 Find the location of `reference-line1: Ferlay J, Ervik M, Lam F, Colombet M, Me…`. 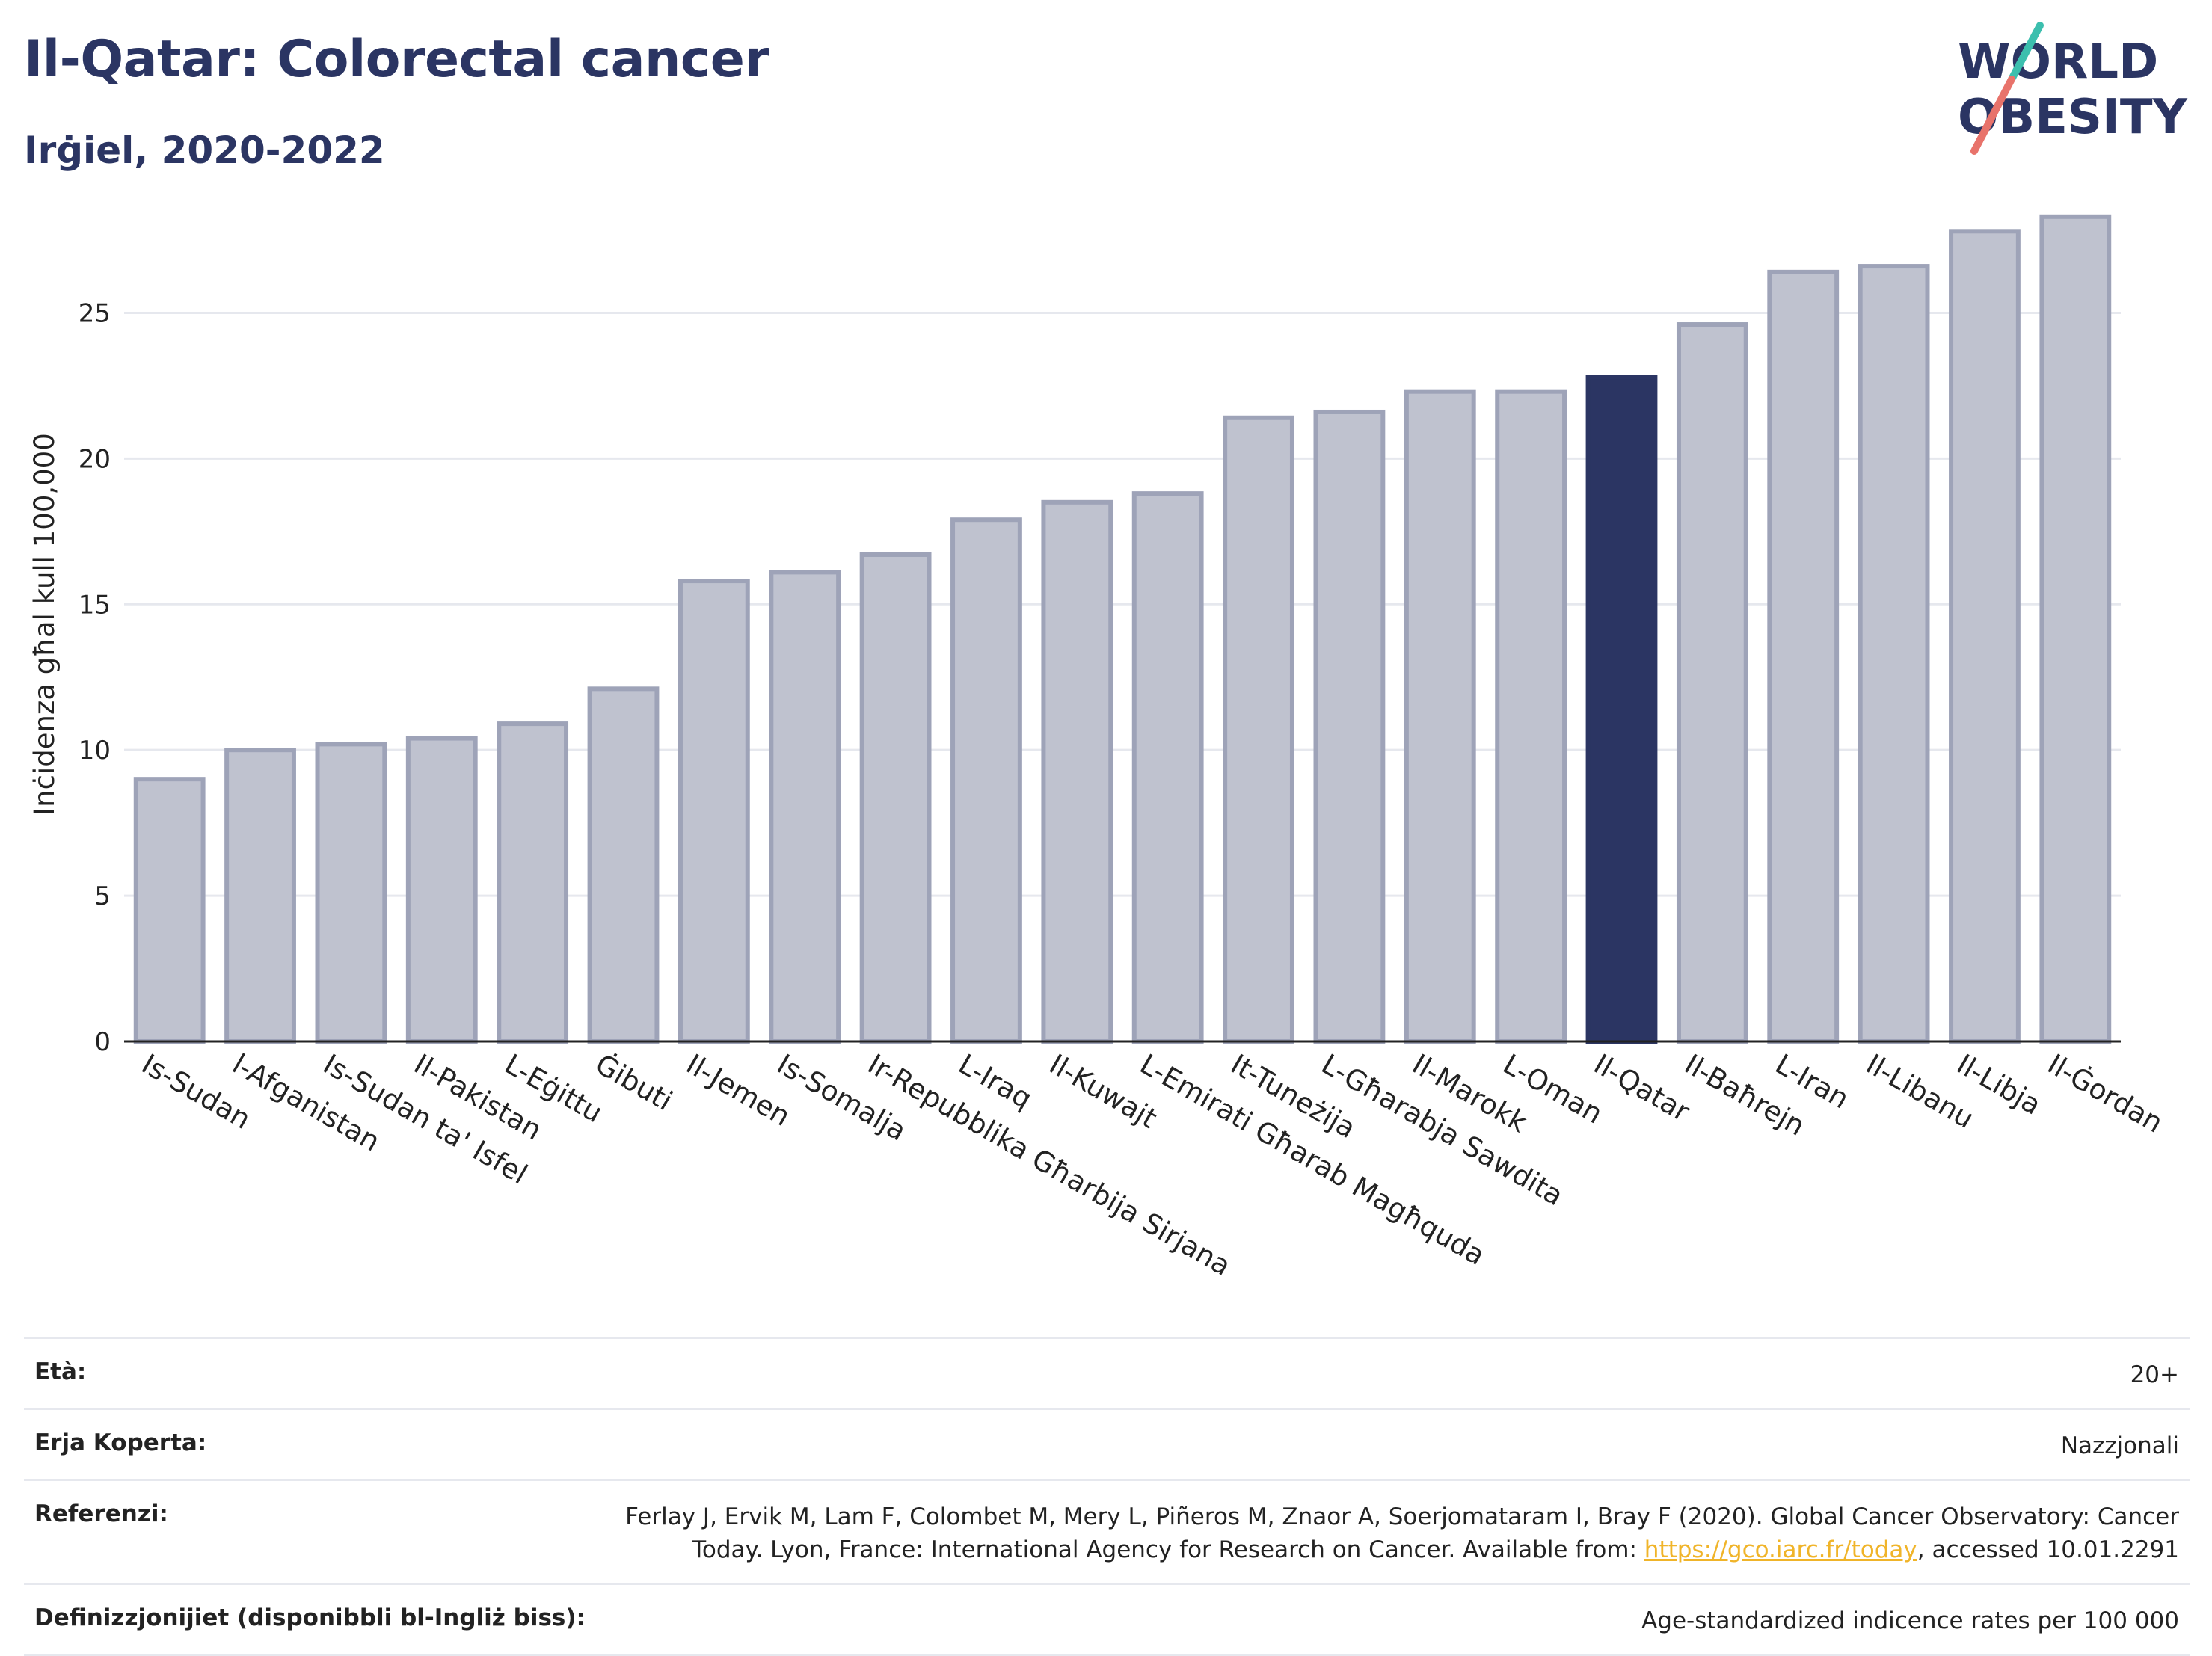

reference-line1: Ferlay J, Ervik M, Lam F, Colombet M, Me… is located at coordinates (1402, 1516).